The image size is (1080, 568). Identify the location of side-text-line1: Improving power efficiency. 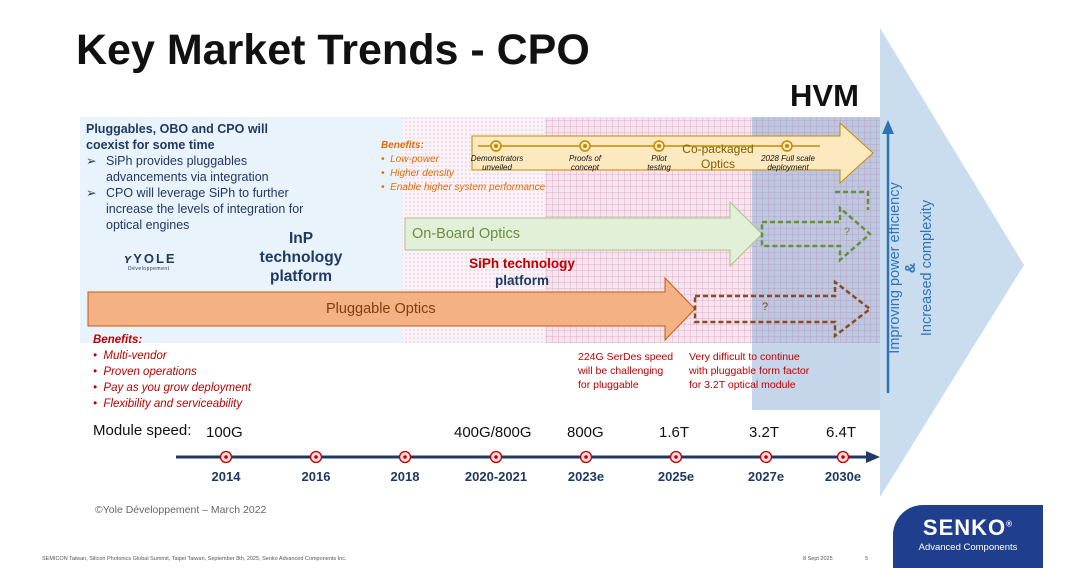
(895, 268).